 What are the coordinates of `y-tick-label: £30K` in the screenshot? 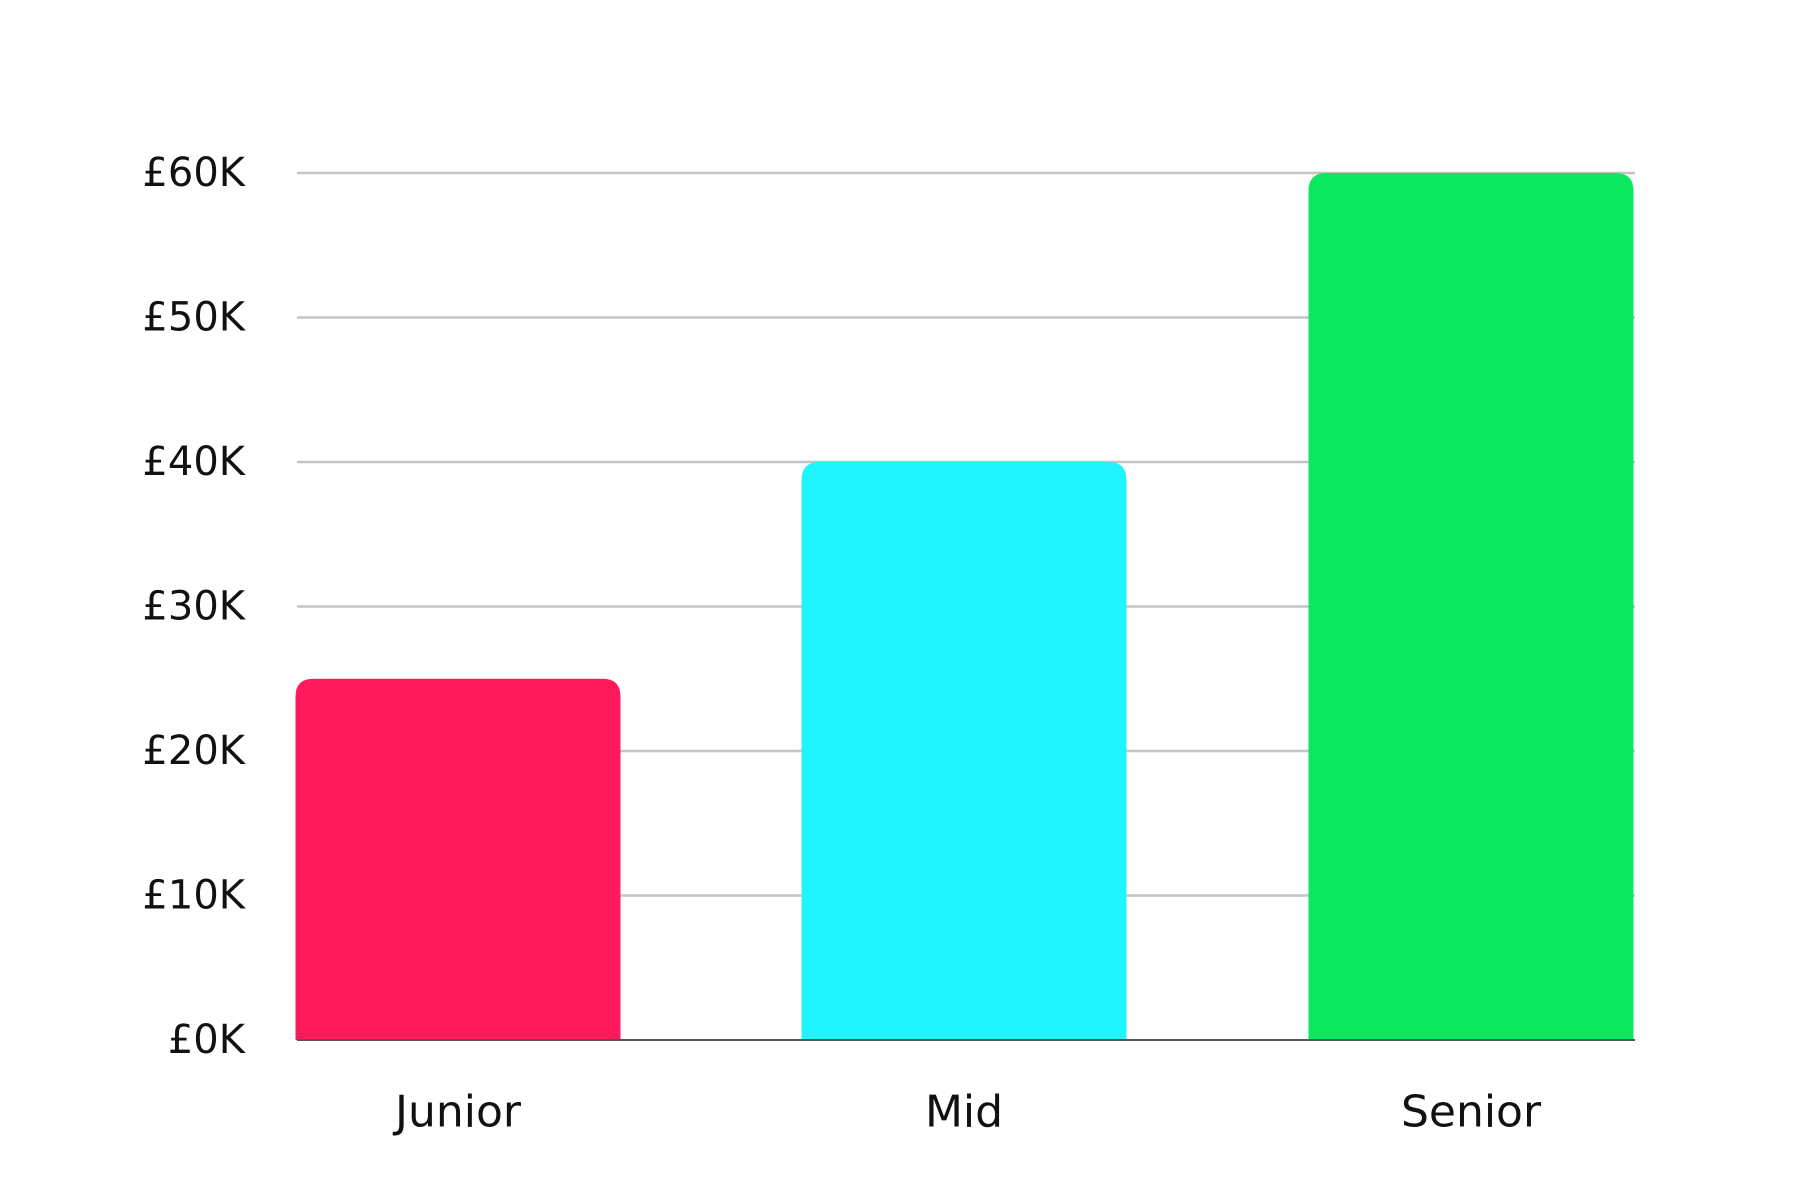 It's located at (194, 607).